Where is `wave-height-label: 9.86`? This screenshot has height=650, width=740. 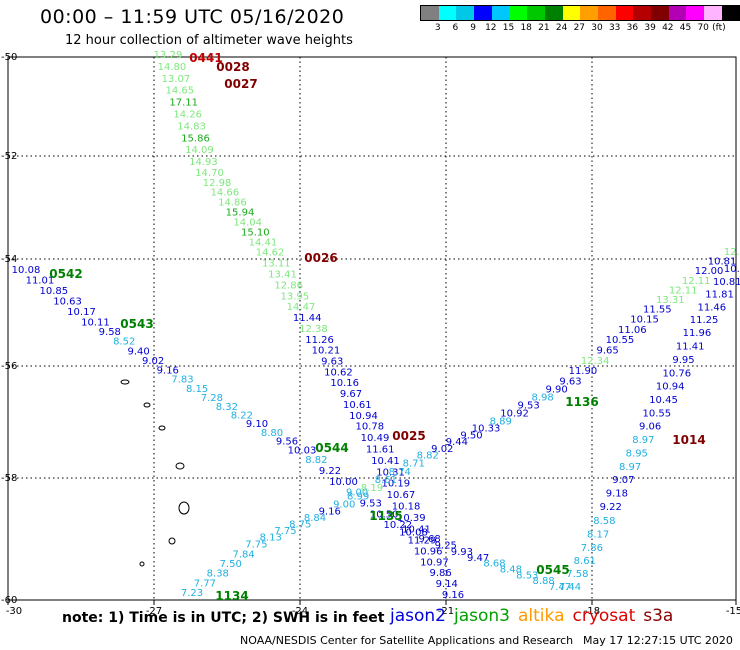 wave-height-label: 9.86 is located at coordinates (440, 573).